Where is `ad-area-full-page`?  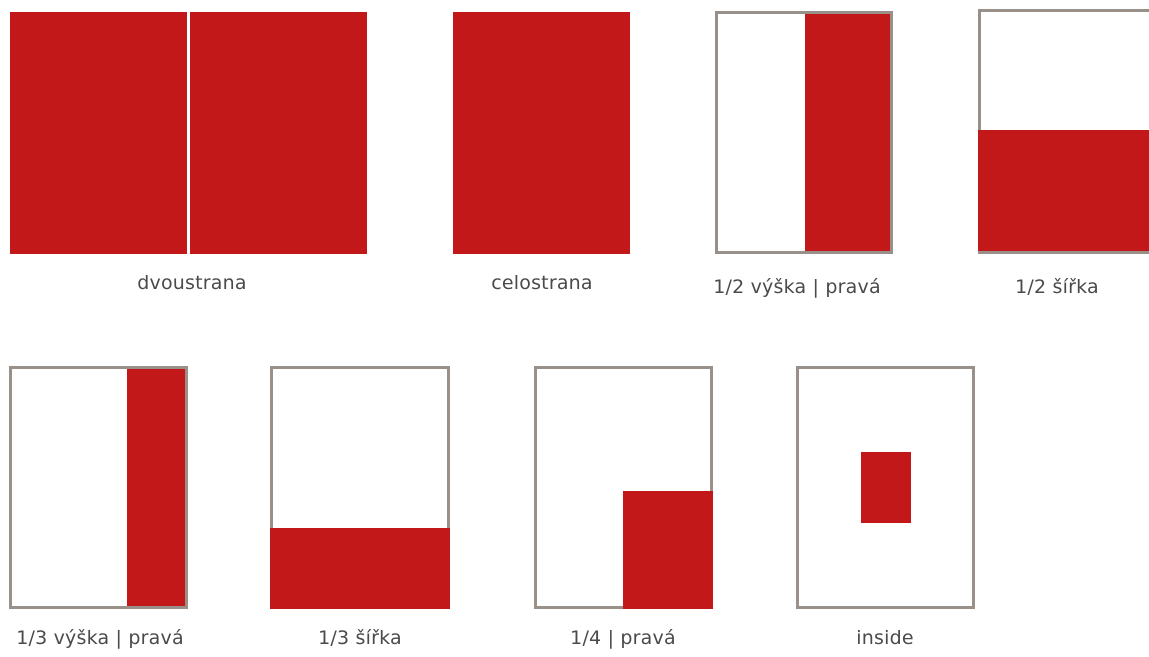 ad-area-full-page is located at coordinates (541, 133).